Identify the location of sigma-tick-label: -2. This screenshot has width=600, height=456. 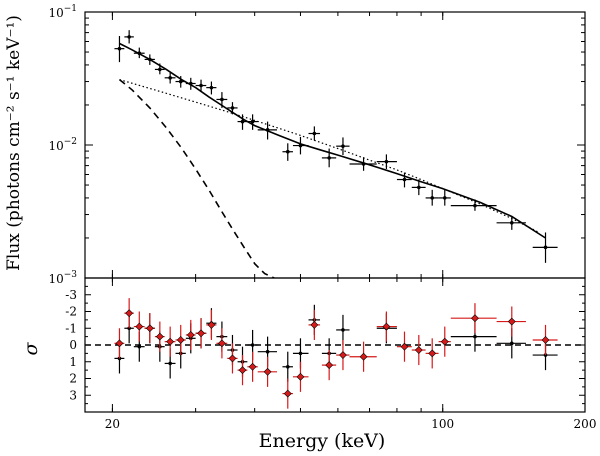
(71, 312).